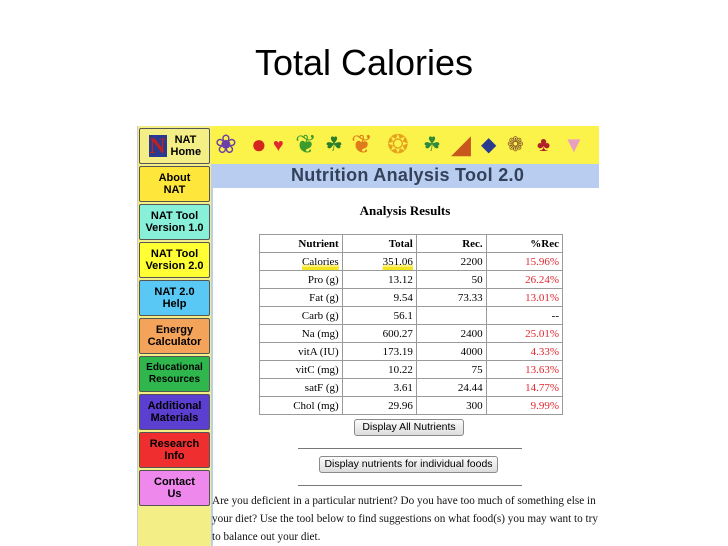 The height and width of the screenshot is (546, 728). I want to click on total-value: 13.12, so click(379, 279).